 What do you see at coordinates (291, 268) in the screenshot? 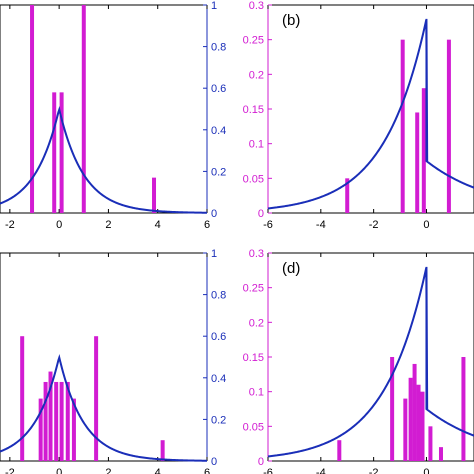
I see `panel-label: (d)` at bounding box center [291, 268].